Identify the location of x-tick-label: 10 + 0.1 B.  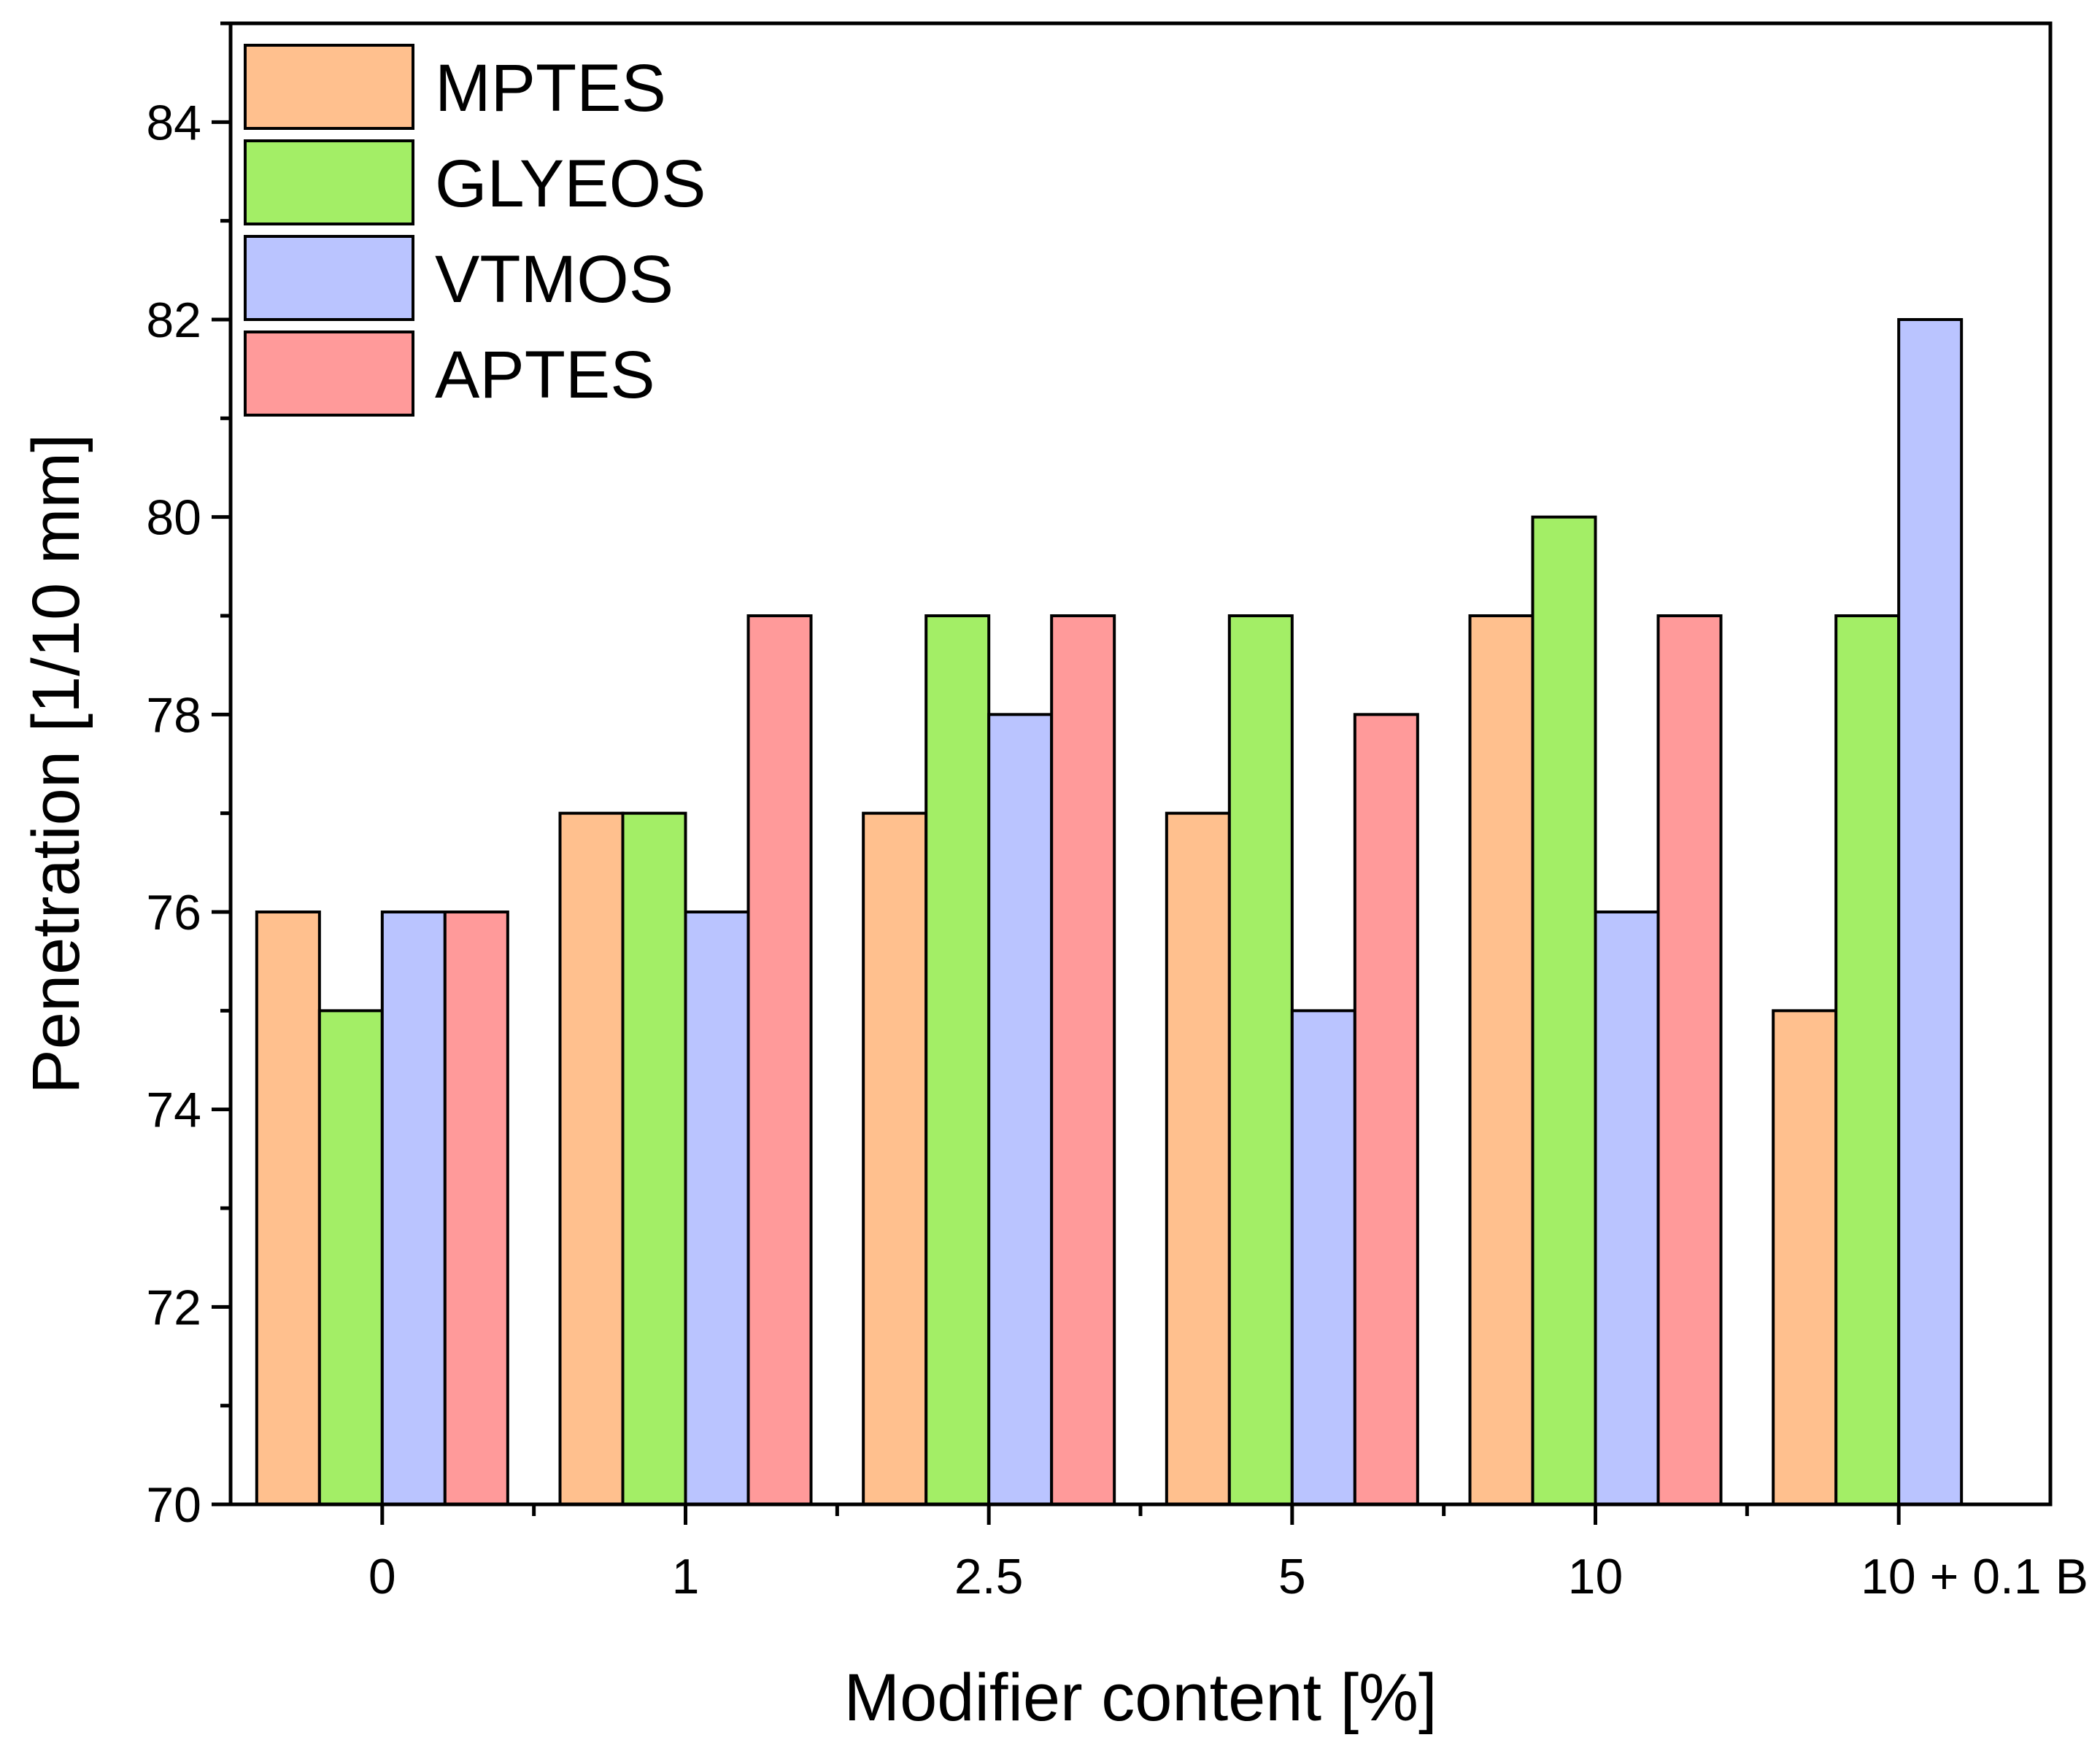
(1974, 1576).